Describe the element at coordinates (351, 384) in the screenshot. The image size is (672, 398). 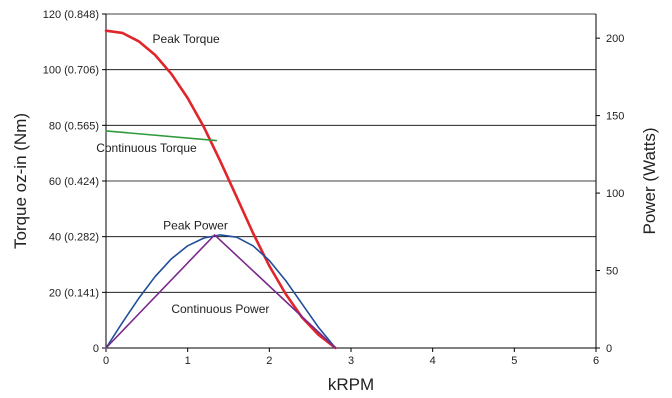
I see `x-axis-title: kRPM` at that location.